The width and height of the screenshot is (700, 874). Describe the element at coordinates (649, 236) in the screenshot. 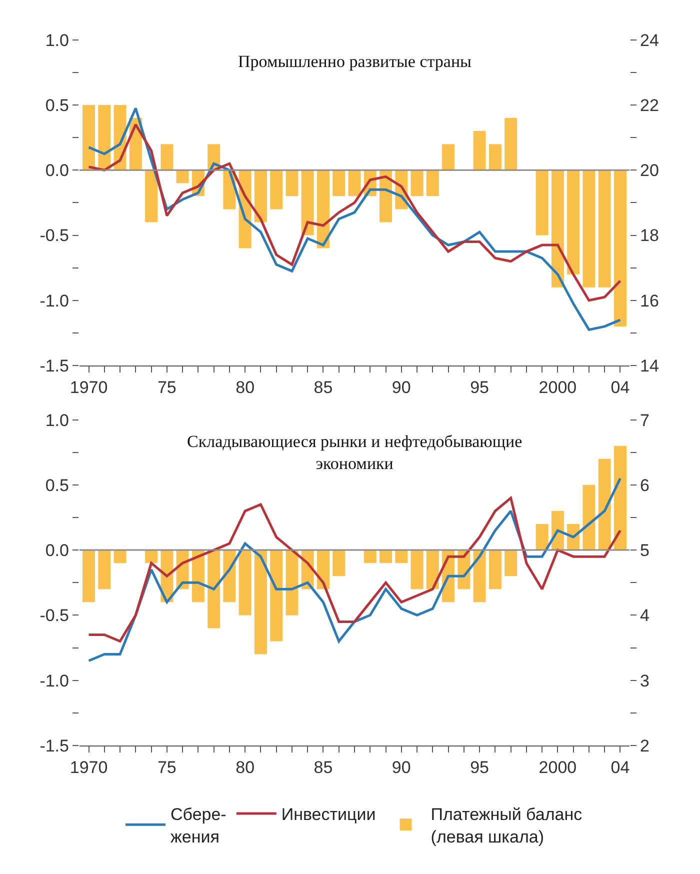

I see `y2-tick-label: 18` at that location.